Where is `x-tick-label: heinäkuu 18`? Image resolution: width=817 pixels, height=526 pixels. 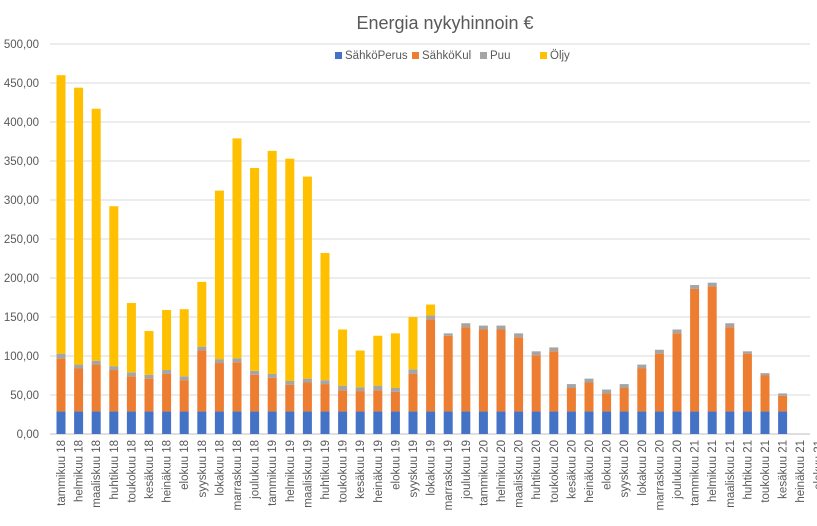
x-tick-label: heinäkuu 18 is located at coordinates (168, 471).